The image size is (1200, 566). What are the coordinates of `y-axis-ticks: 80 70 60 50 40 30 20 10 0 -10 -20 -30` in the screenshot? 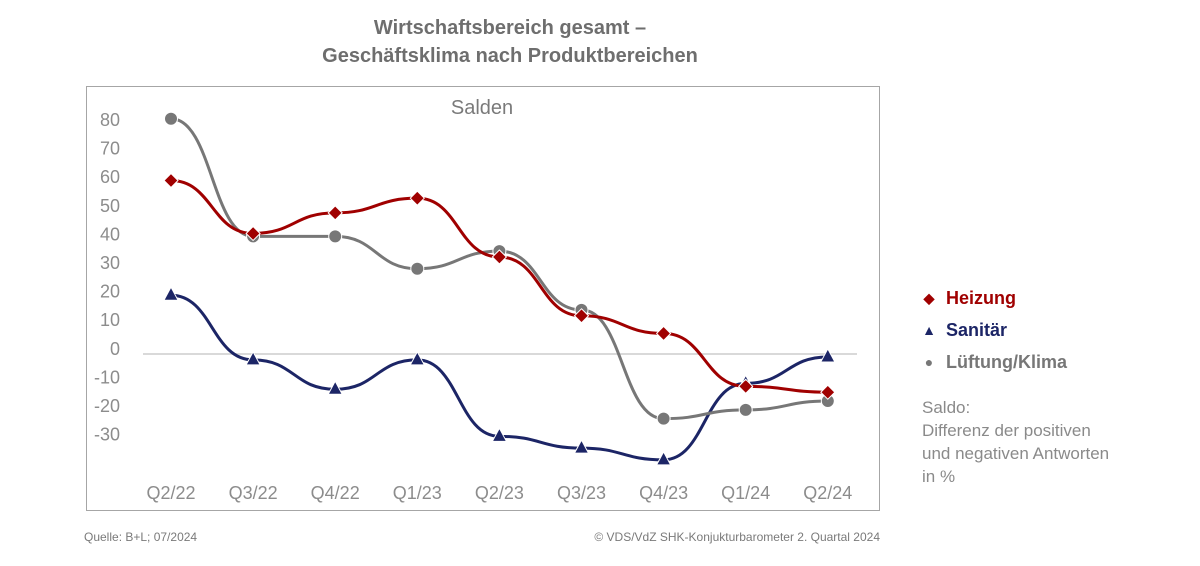 It's located at (107, 277).